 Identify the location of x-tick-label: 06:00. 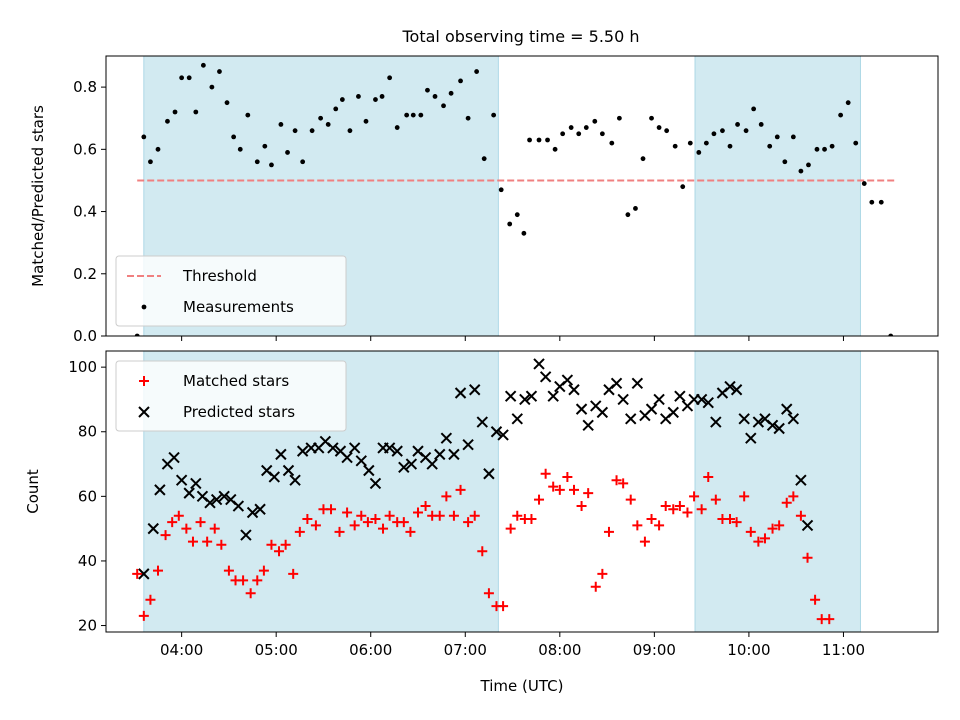
(370, 650).